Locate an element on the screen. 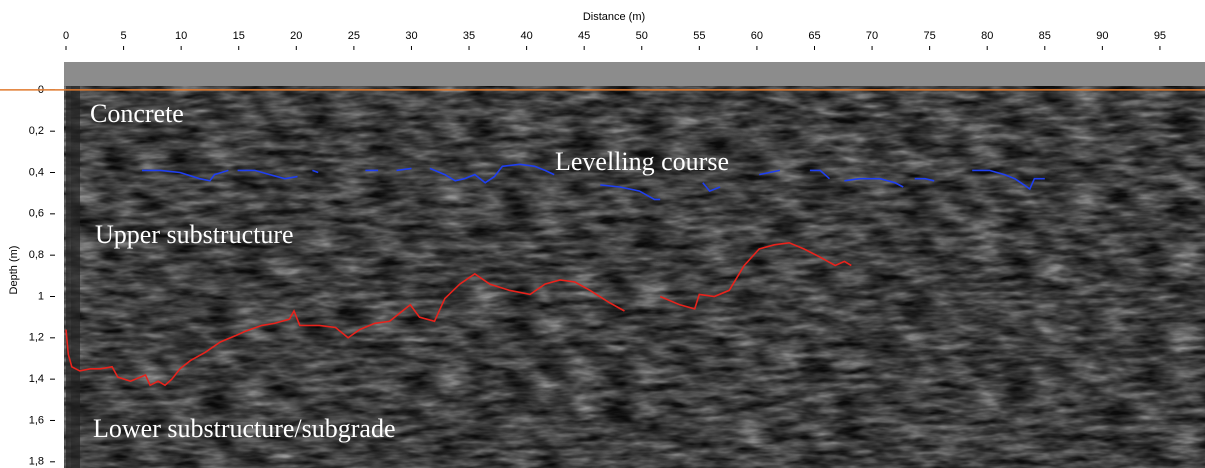 The height and width of the screenshot is (468, 1205). y-tick-label: 0,2 is located at coordinates (36, 131).